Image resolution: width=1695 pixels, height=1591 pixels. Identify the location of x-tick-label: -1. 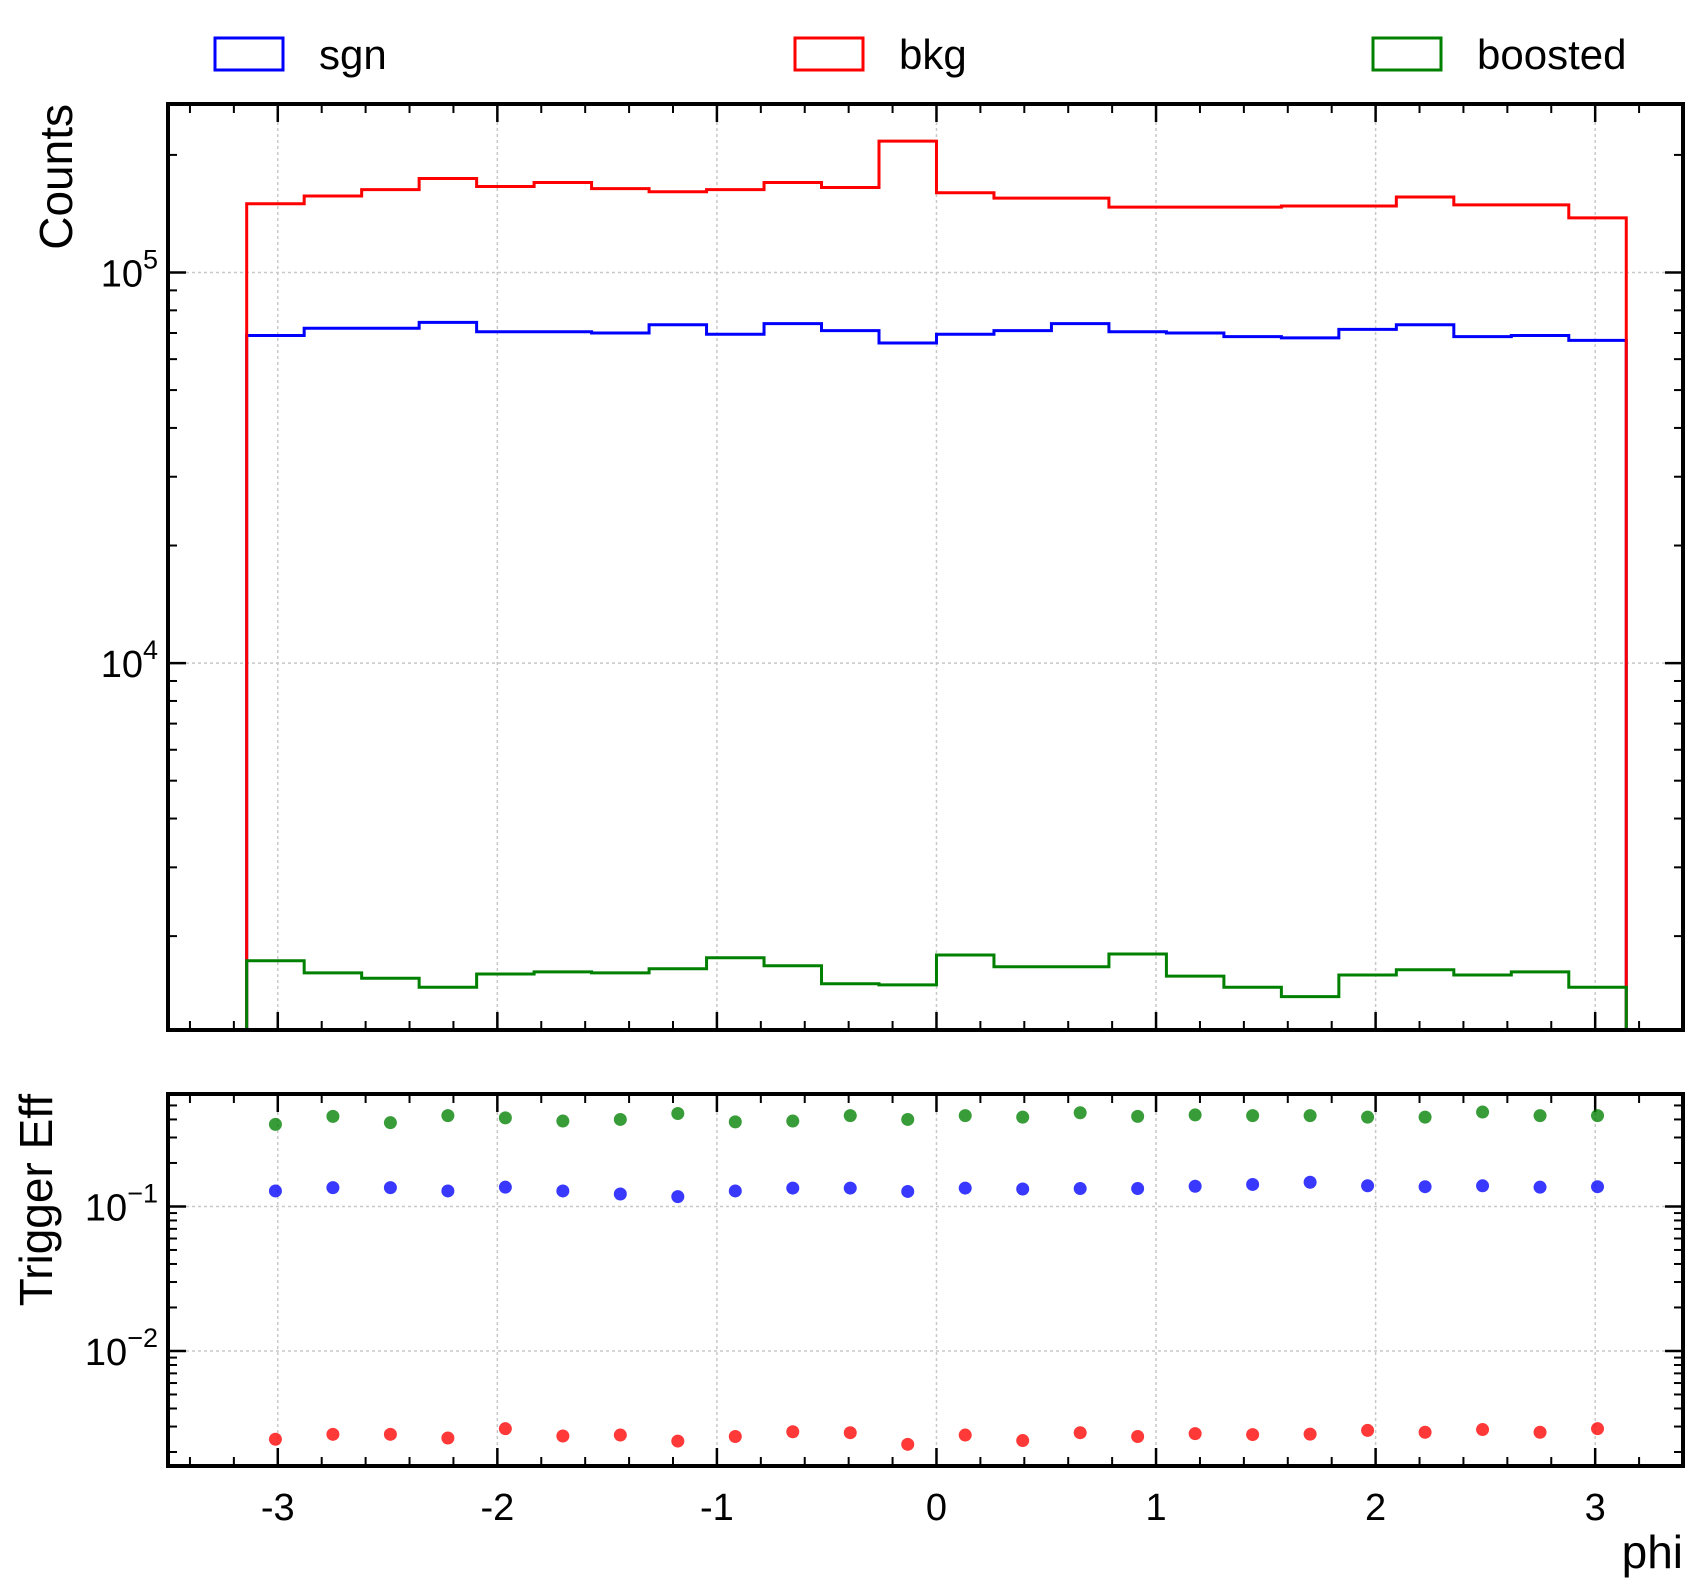
(717, 1508).